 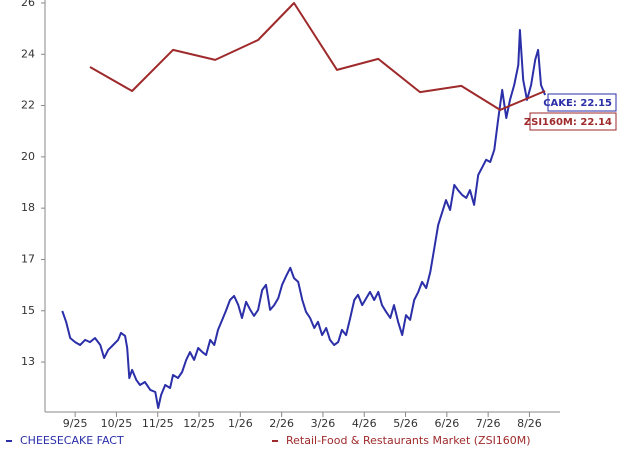 I want to click on y-tick-label: 26, so click(x=28, y=4).